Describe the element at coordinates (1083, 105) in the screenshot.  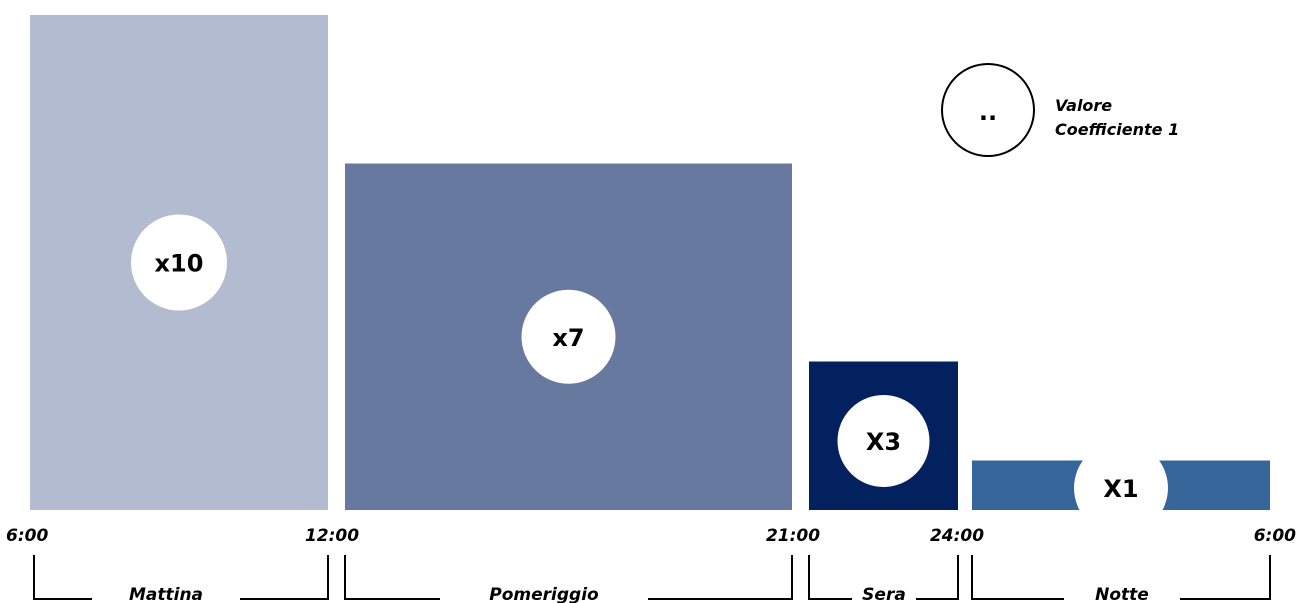
I see `legend-line-1: Valore` at that location.